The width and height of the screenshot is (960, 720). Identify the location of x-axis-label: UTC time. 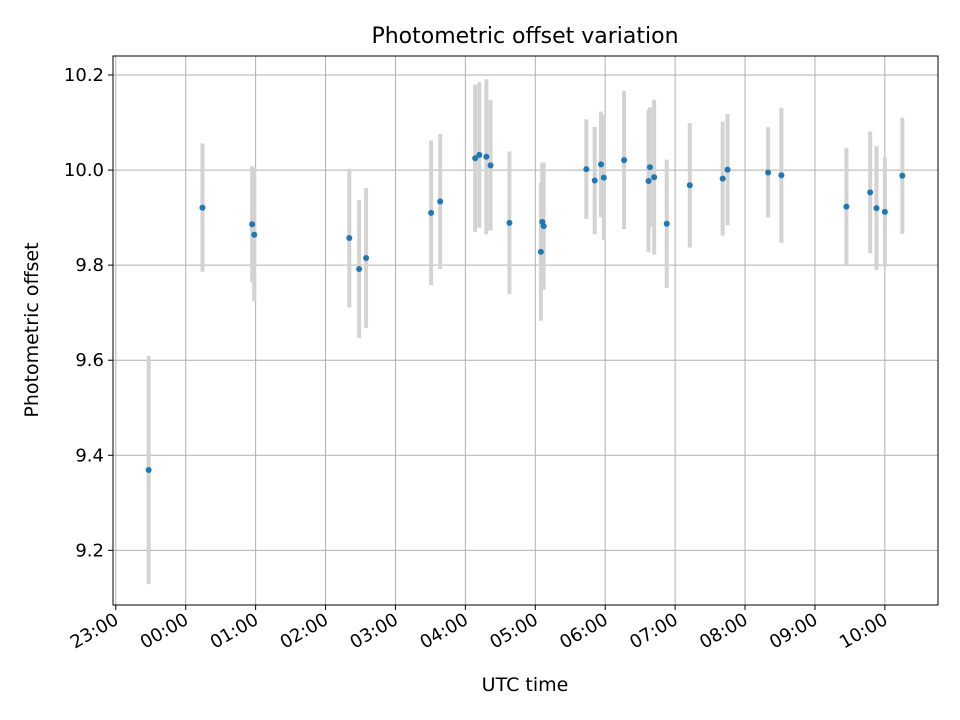
(525, 685).